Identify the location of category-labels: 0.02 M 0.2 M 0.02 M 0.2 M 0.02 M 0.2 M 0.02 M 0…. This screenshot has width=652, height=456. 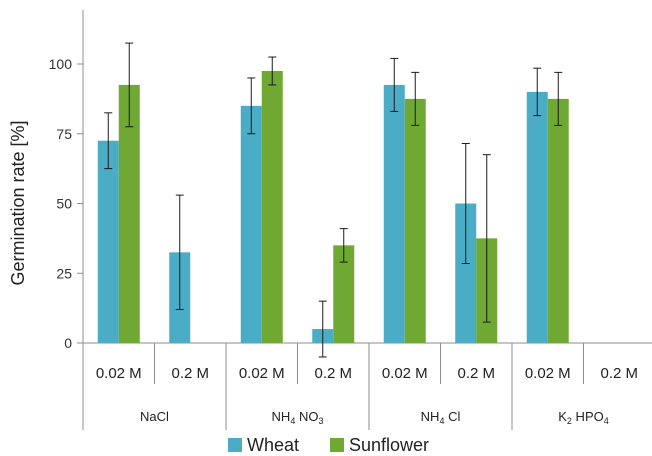
(367, 373).